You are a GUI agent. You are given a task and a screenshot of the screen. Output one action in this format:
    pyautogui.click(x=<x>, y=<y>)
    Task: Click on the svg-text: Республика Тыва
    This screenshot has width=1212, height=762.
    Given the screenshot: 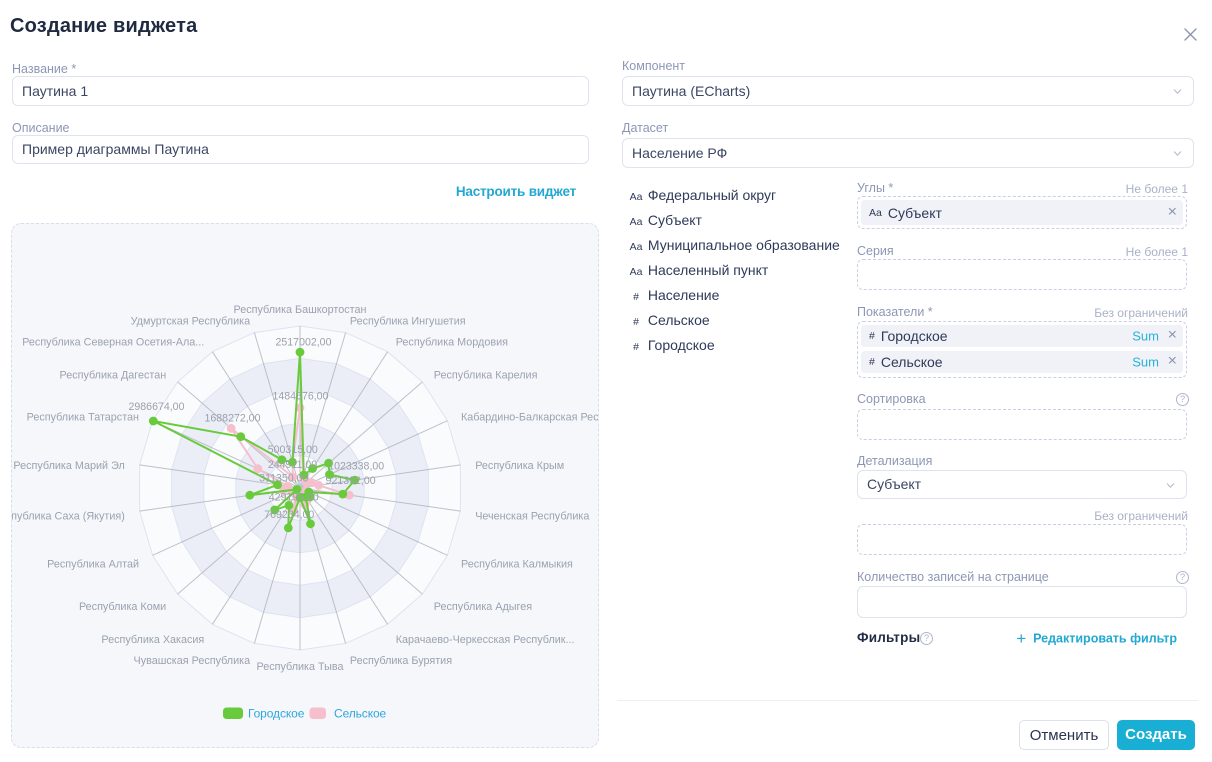 What is the action you would take?
    pyautogui.click(x=300, y=667)
    